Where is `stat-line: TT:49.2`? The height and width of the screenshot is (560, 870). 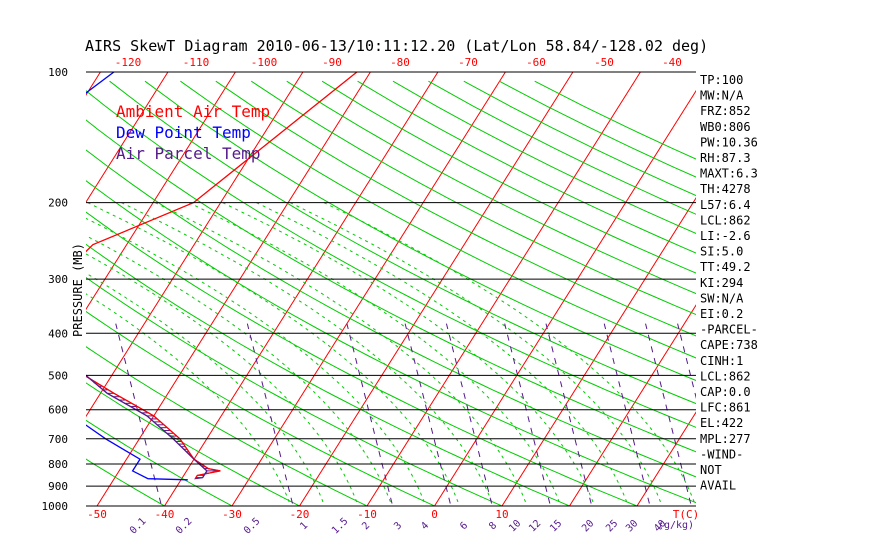
stat-line: TT:49.2 is located at coordinates (725, 267).